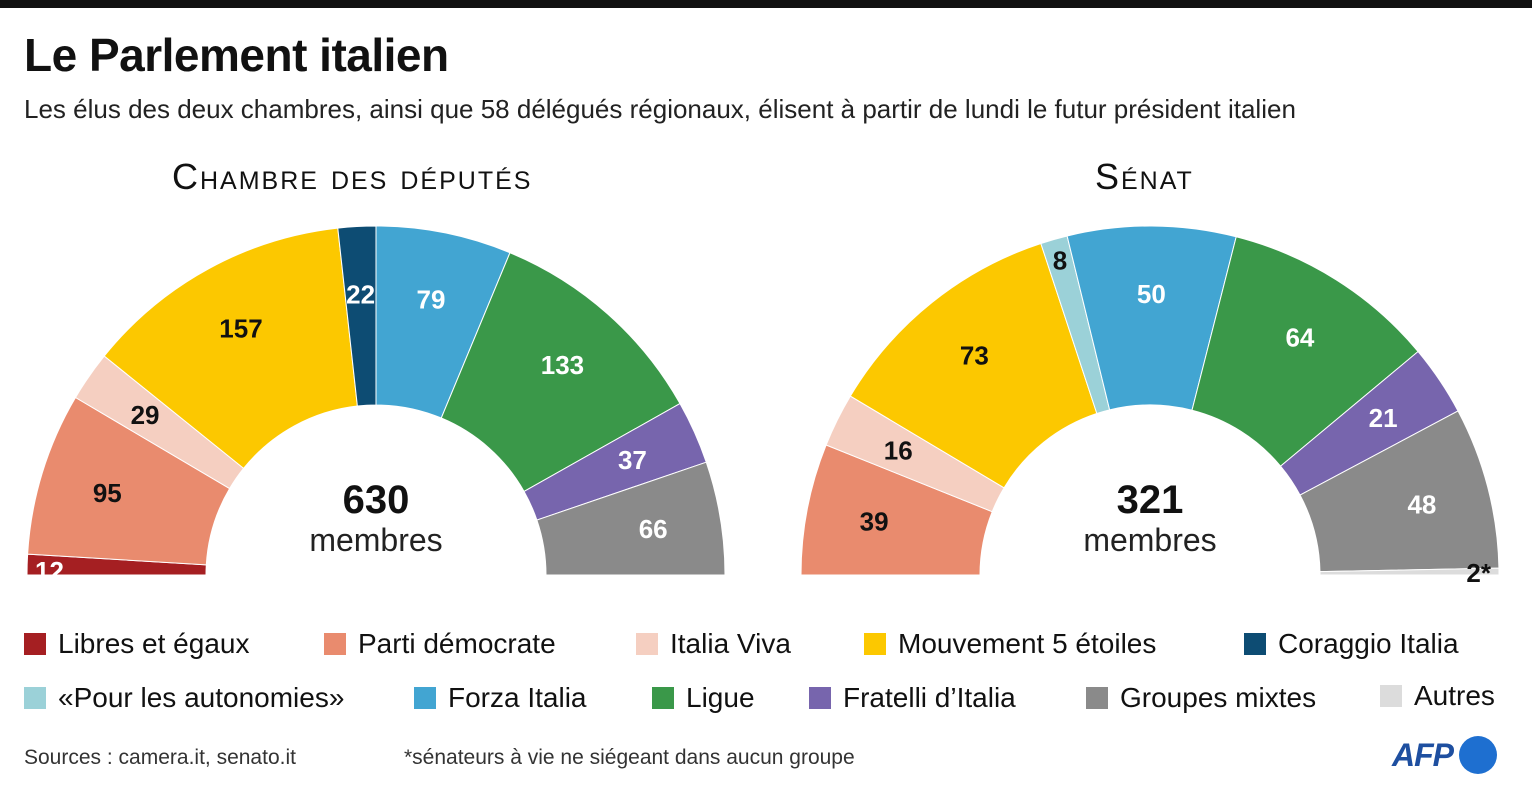 This screenshot has width=1532, height=788. Describe the element at coordinates (632, 460) in the screenshot. I see `deputes-label-fratelli-d-italia: 37` at that location.